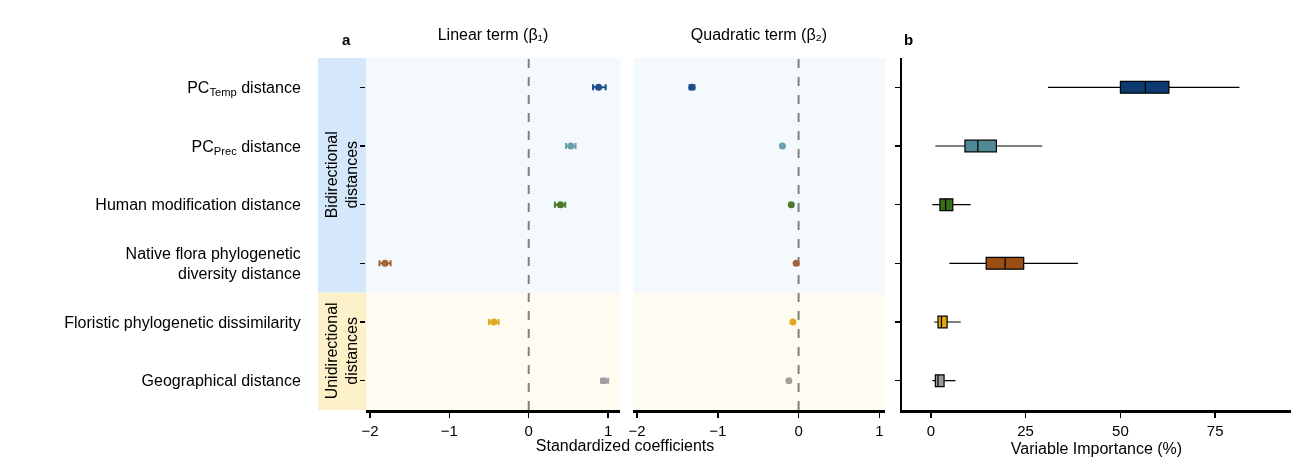 The image size is (1293, 463). Describe the element at coordinates (759, 34) in the screenshot. I see `chart-title: Quadratic term (β₂)` at that location.